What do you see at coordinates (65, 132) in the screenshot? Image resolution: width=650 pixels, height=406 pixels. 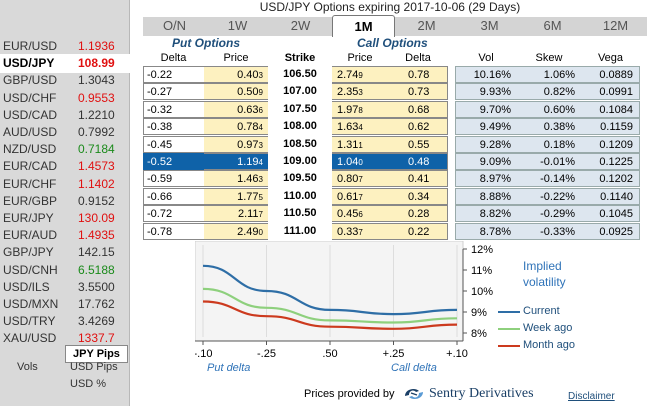 I see `currency-pair-aud-usd: AUD/USD 0.7992` at bounding box center [65, 132].